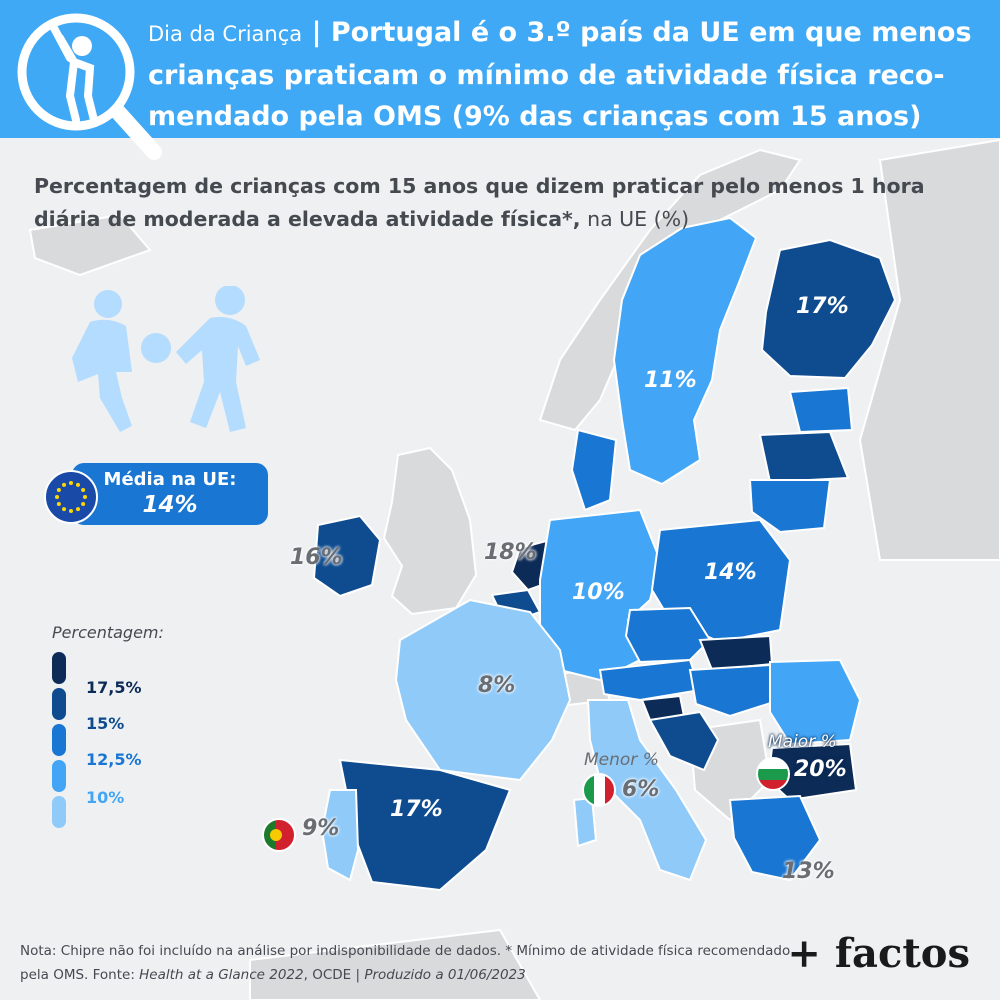 The width and height of the screenshot is (1000, 1000). Describe the element at coordinates (790, 506) in the screenshot. I see `lithuania-shape` at that location.